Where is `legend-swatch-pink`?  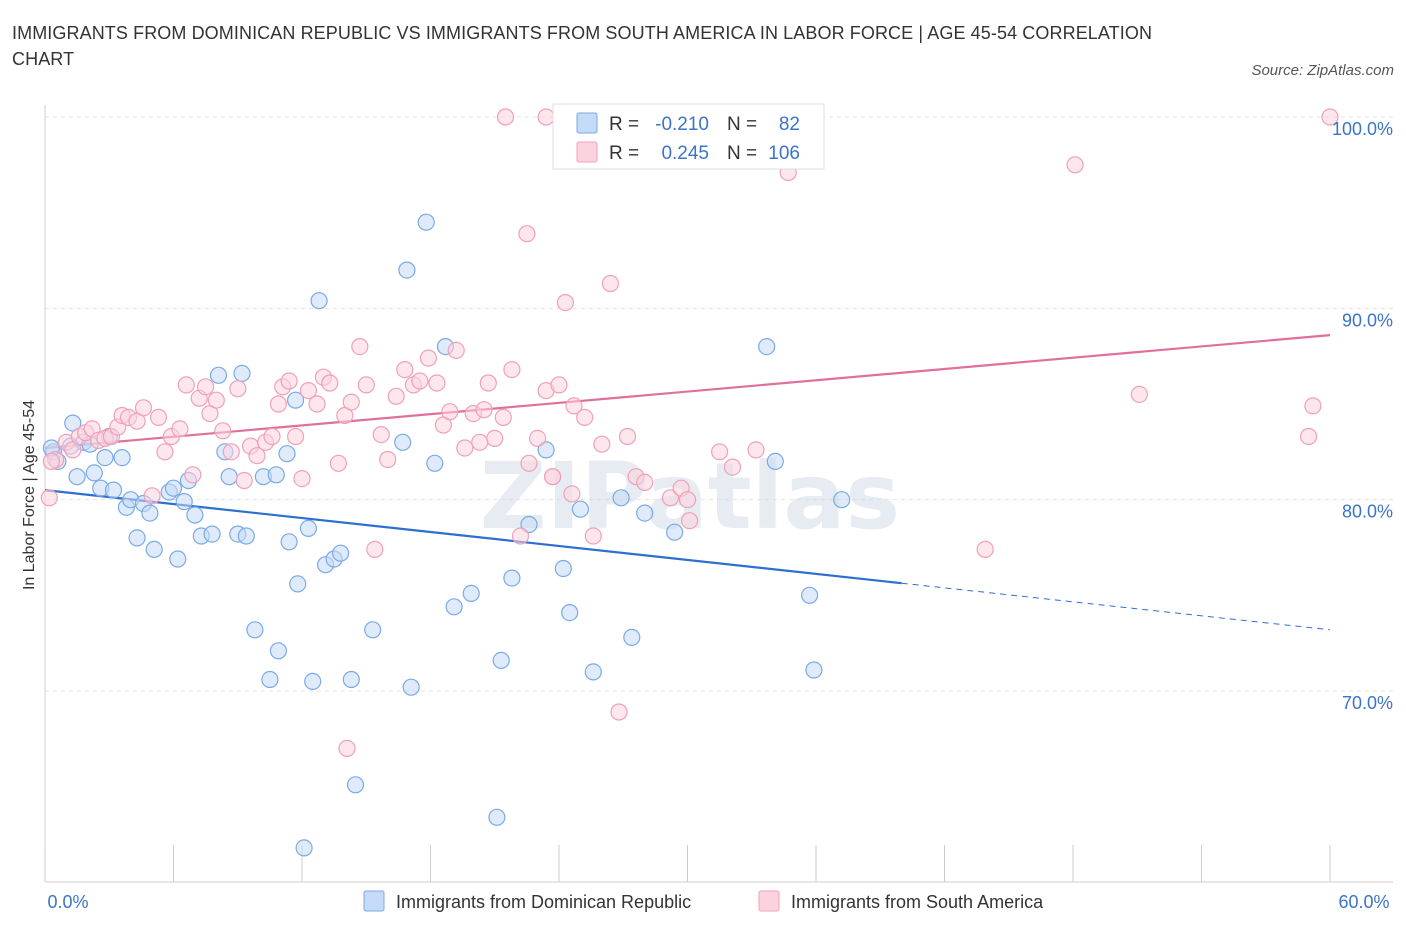
legend-swatch-pink is located at coordinates (587, 152).